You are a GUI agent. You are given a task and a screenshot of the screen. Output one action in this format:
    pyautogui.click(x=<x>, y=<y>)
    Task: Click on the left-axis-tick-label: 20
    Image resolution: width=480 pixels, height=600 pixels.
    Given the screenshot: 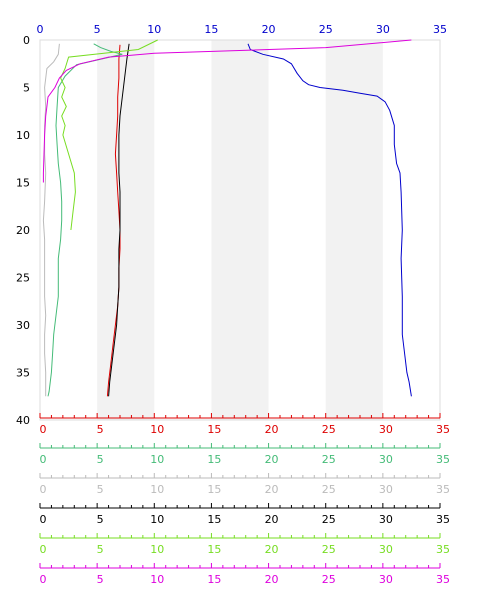 What is the action you would take?
    pyautogui.click(x=23, y=230)
    